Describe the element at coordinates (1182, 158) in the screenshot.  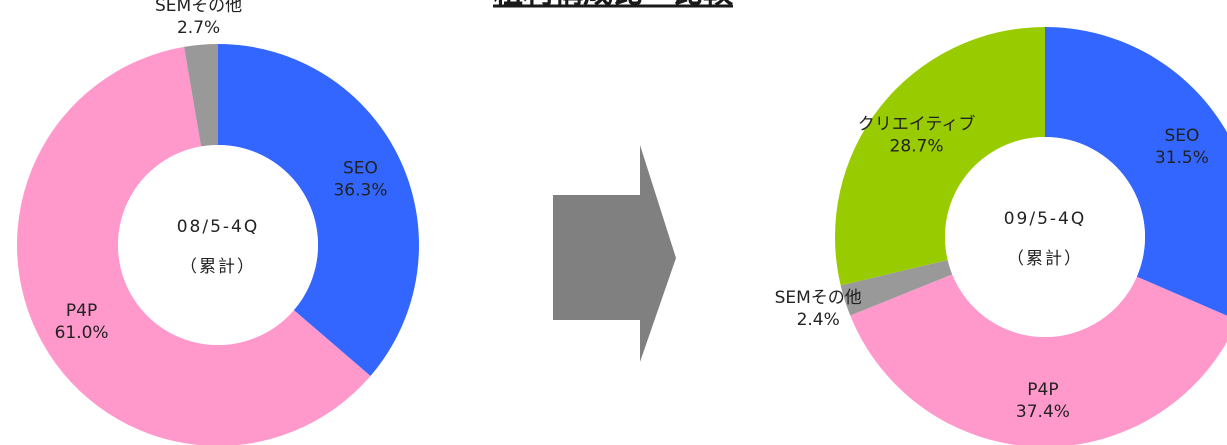
I see `slice-value: 31.5%` at that location.